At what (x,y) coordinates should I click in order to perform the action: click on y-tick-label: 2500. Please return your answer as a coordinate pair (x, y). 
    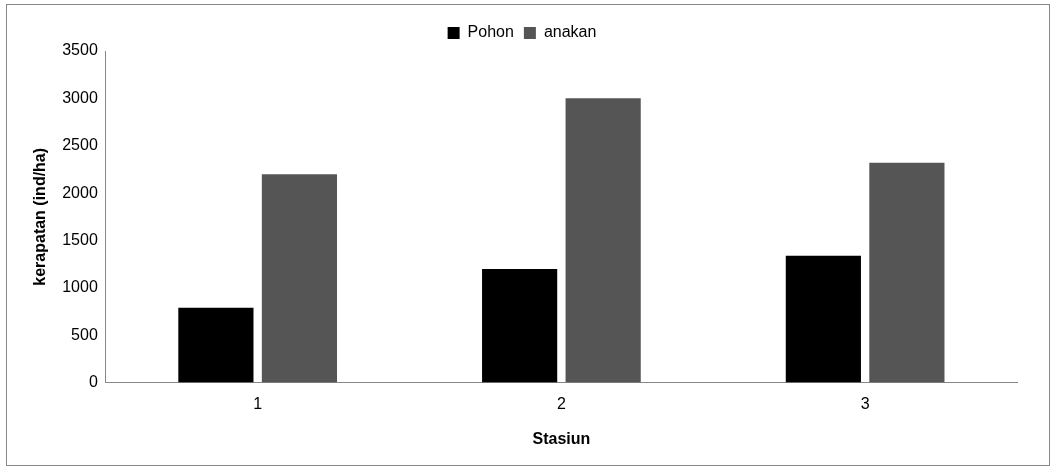
    Looking at the image, I should click on (80, 145).